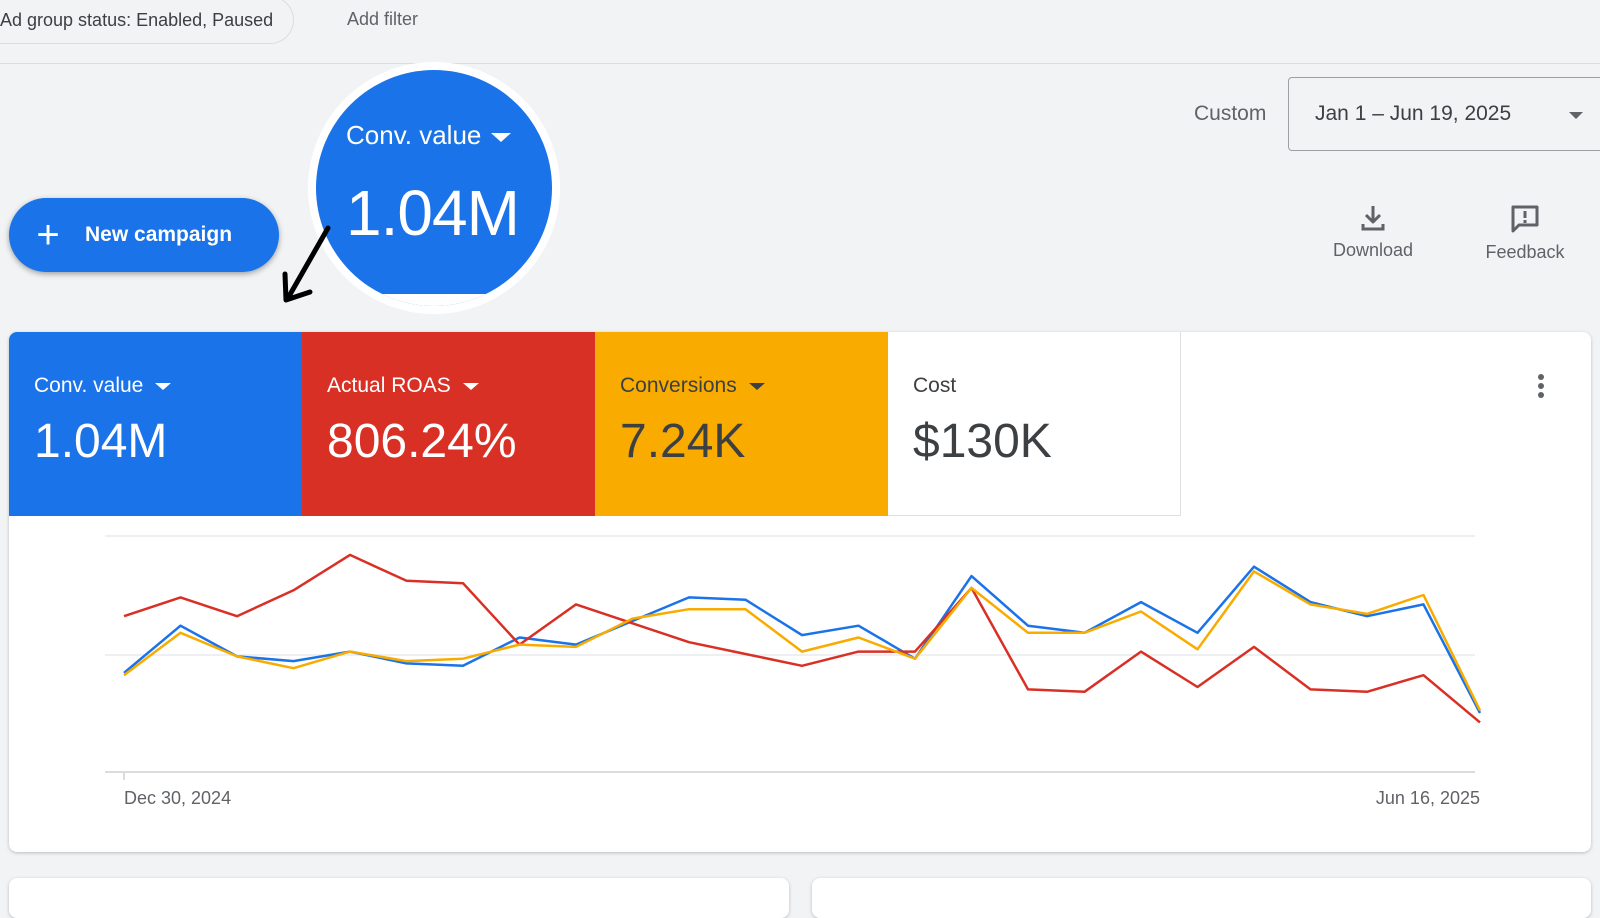  Describe the element at coordinates (1413, 113) in the screenshot. I see `date-range-value: Jan 1 – Jun 19, 2025` at that location.